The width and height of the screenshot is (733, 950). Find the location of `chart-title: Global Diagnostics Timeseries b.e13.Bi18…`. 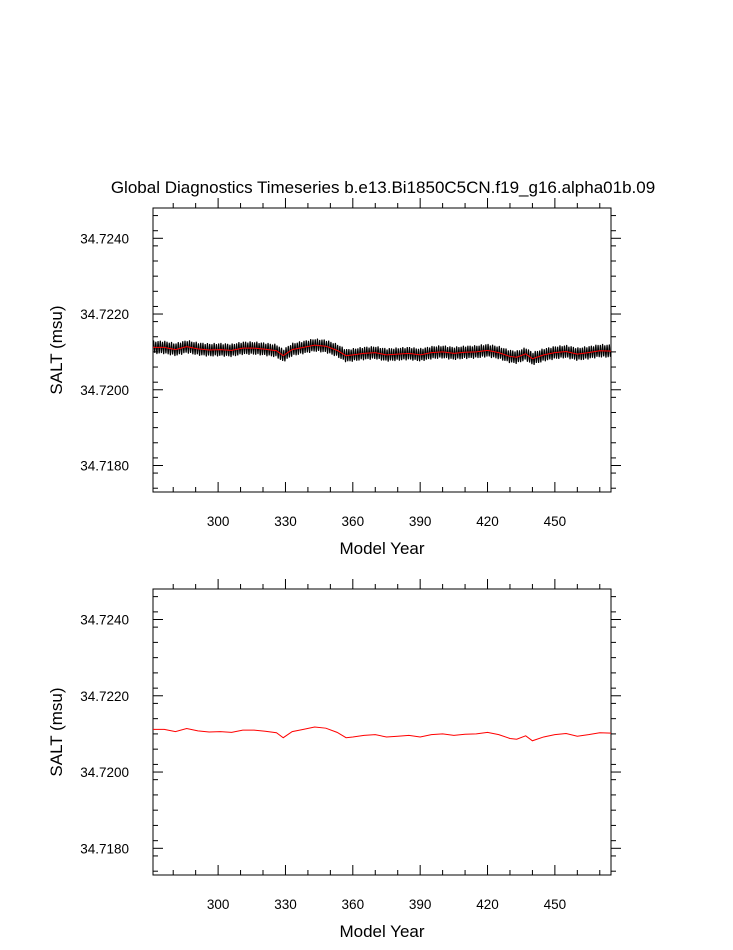

chart-title: Global Diagnostics Timeseries b.e13.Bi18… is located at coordinates (383, 187).